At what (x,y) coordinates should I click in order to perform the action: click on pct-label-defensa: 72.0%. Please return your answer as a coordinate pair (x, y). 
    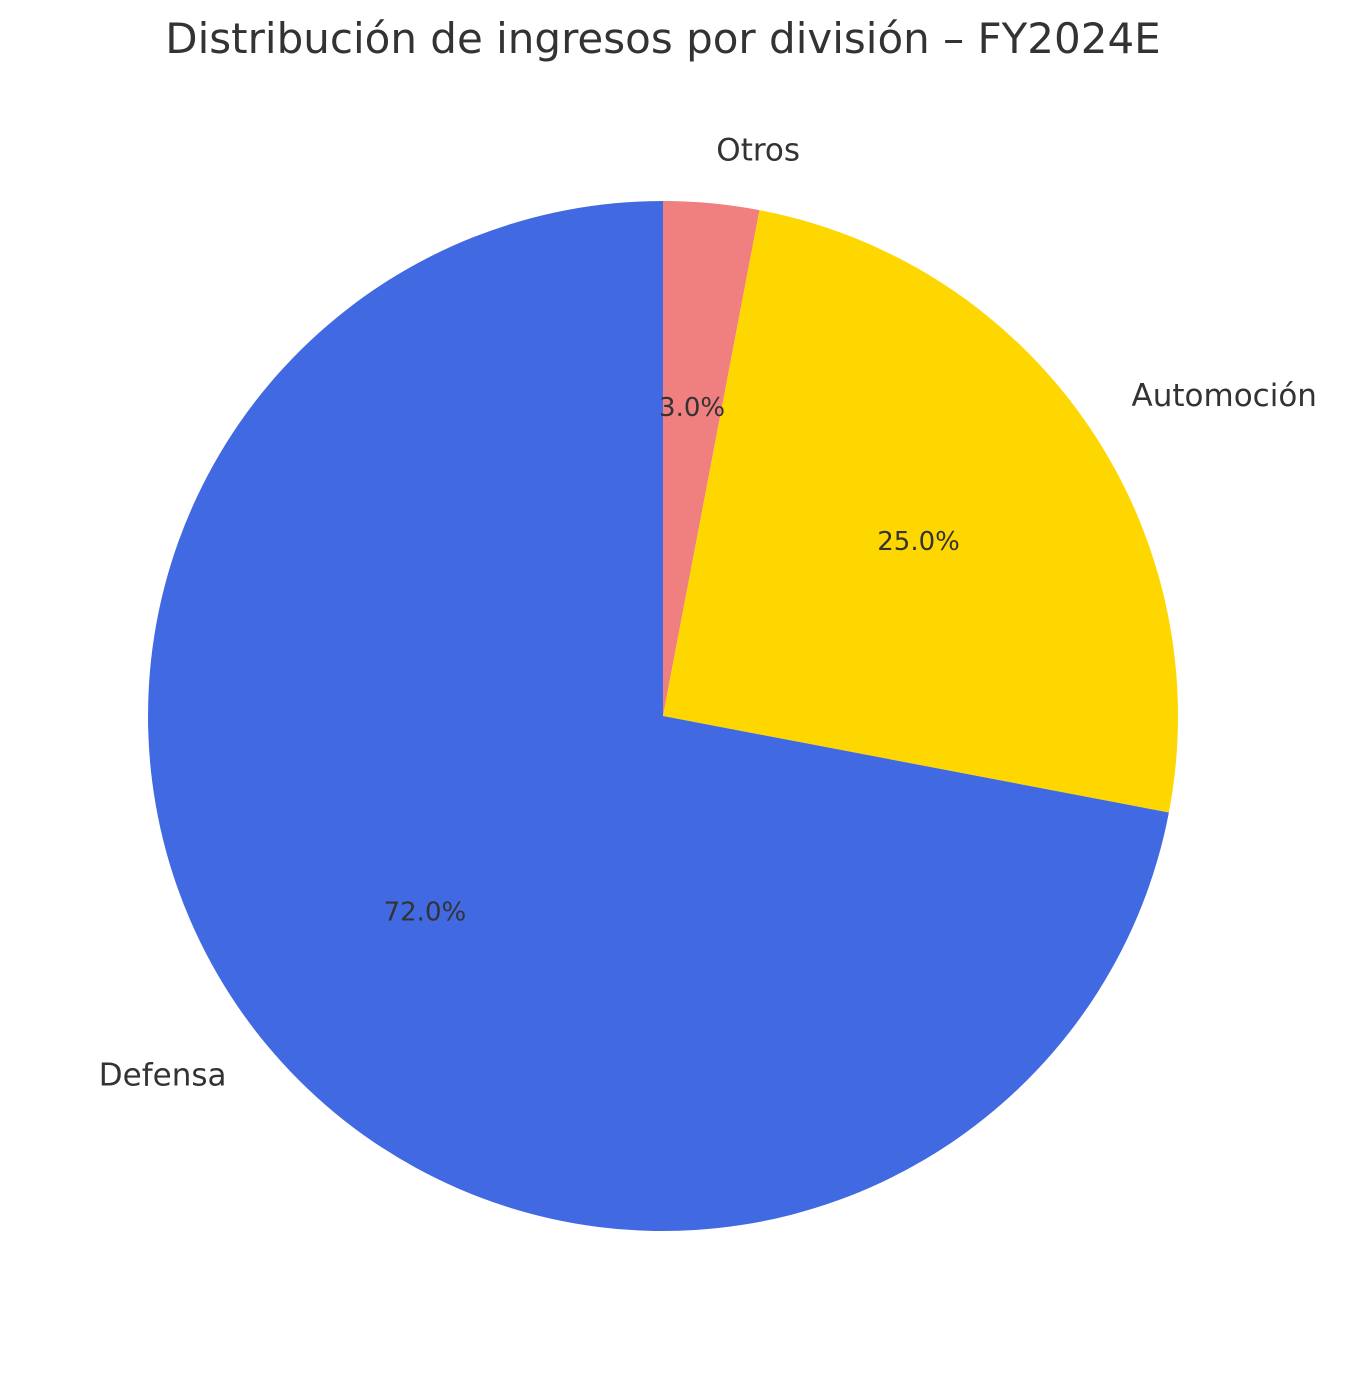
    Looking at the image, I should click on (425, 912).